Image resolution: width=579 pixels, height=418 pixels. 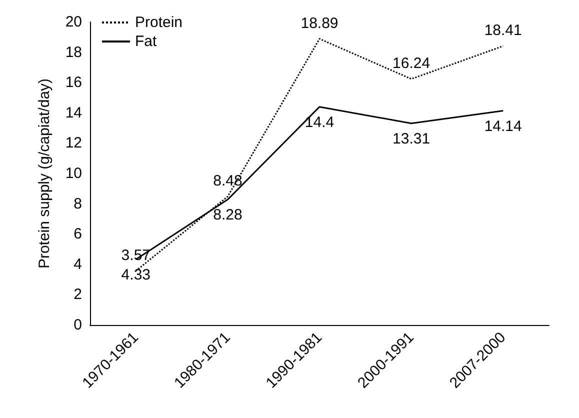 I want to click on data-label: 18.41, so click(x=503, y=31).